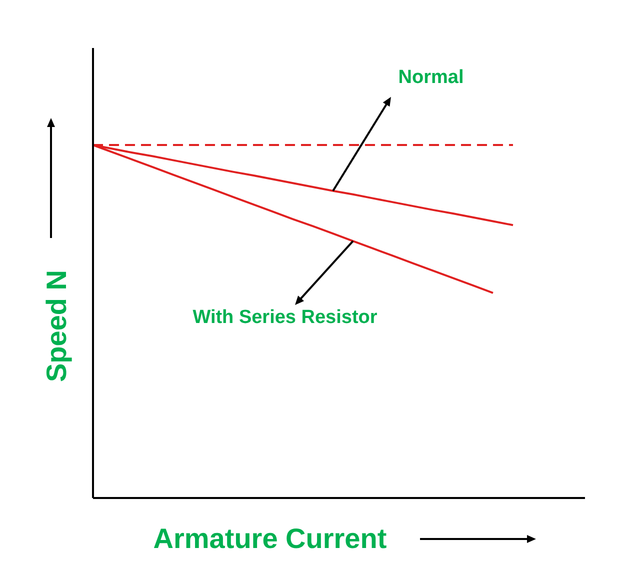  I want to click on text: Normal, so click(431, 77).